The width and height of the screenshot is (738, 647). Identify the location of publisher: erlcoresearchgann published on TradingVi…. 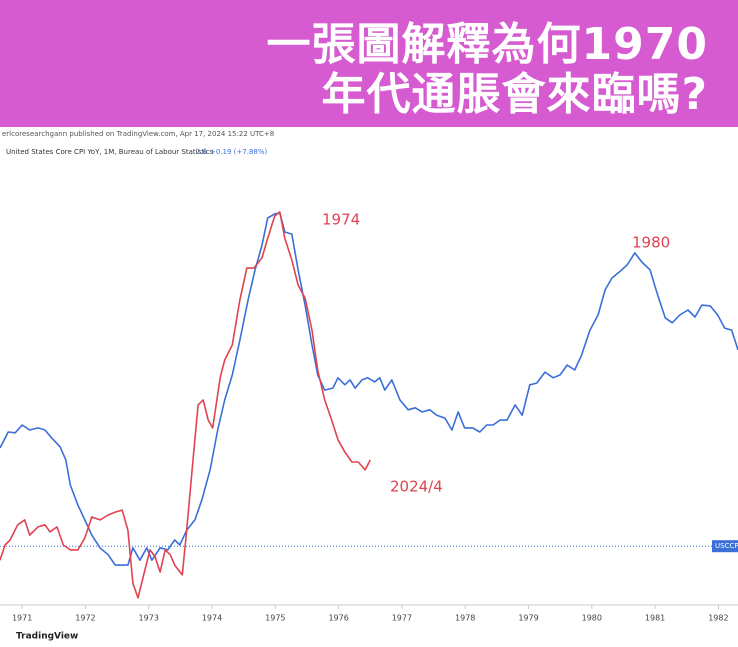
(138, 134).